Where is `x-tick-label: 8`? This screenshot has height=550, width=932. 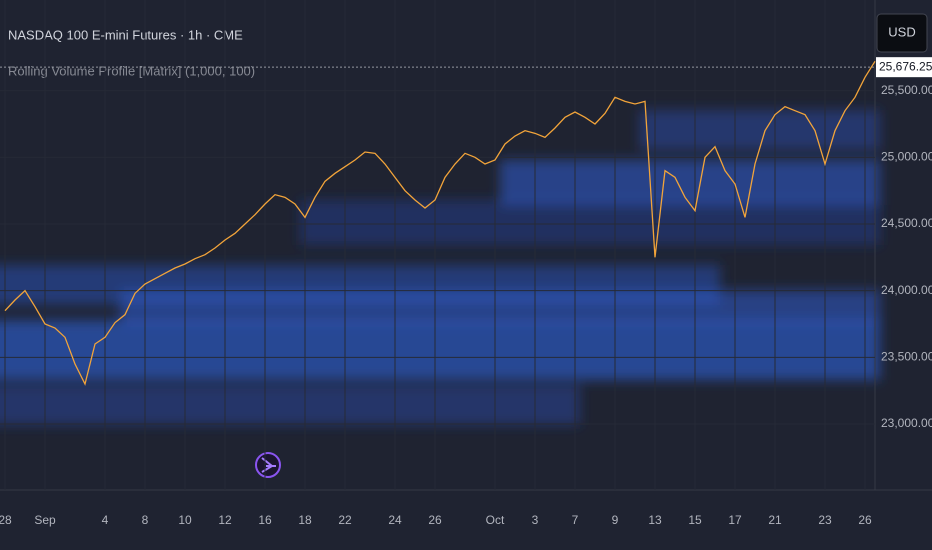 x-tick-label: 8 is located at coordinates (145, 520).